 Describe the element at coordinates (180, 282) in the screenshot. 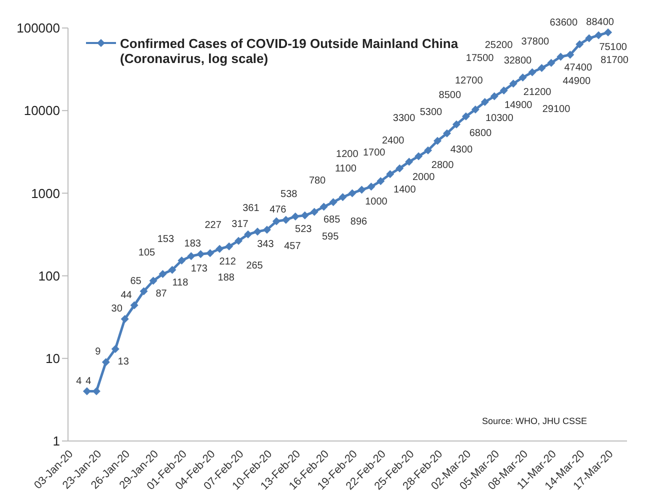

I see `data-label: 118` at that location.